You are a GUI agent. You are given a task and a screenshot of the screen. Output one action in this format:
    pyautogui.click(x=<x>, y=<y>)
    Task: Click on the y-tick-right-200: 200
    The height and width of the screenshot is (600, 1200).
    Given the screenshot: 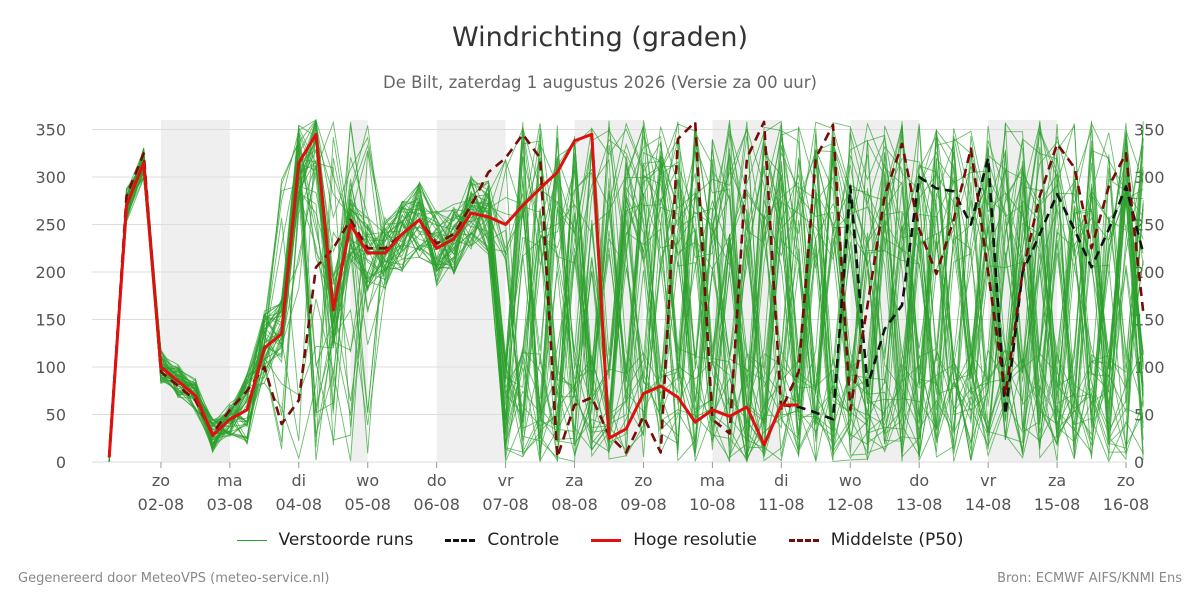 What is the action you would take?
    pyautogui.click(x=1149, y=272)
    